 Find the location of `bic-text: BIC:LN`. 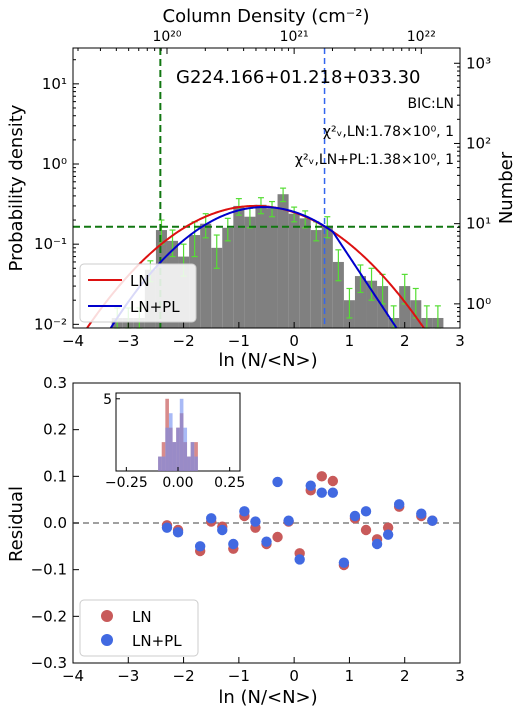

bic-text: BIC:LN is located at coordinates (431, 104).